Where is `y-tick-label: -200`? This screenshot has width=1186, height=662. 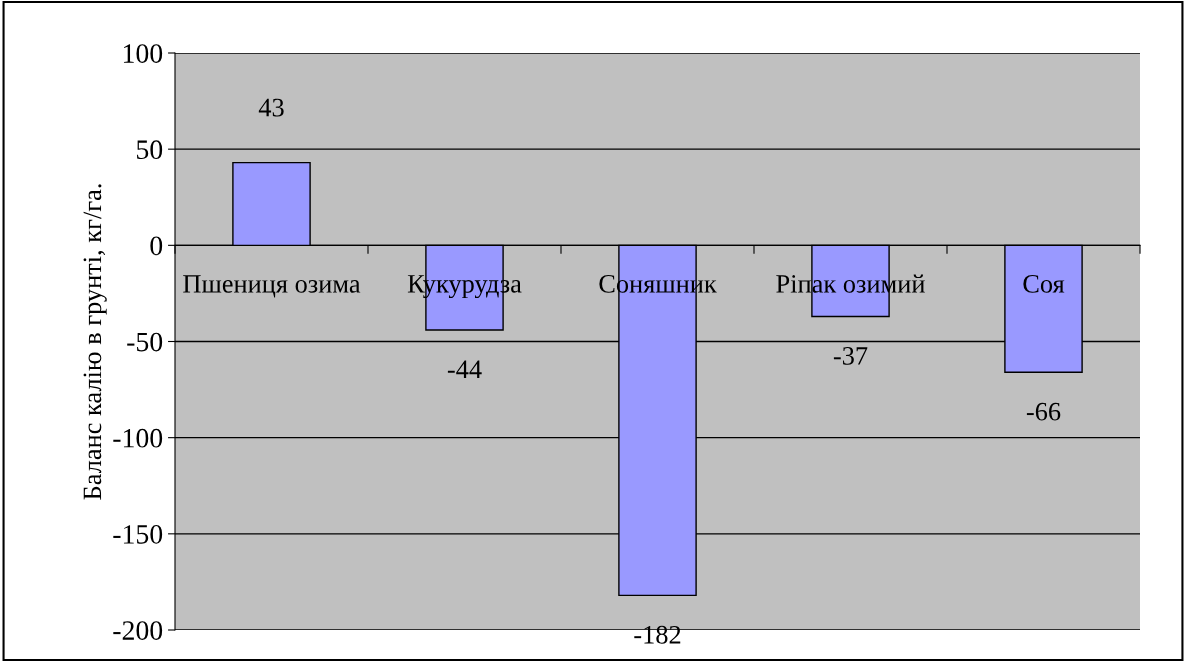 y-tick-label: -200 is located at coordinates (138, 630).